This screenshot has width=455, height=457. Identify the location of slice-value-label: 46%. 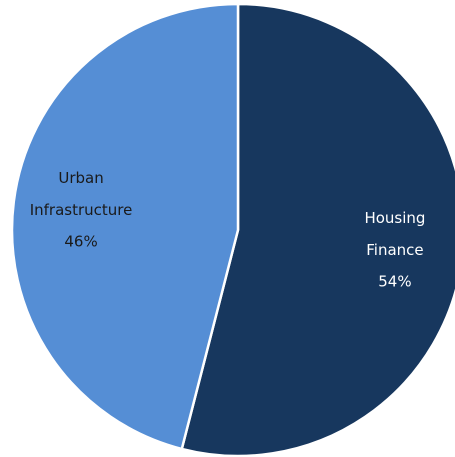
(80, 242).